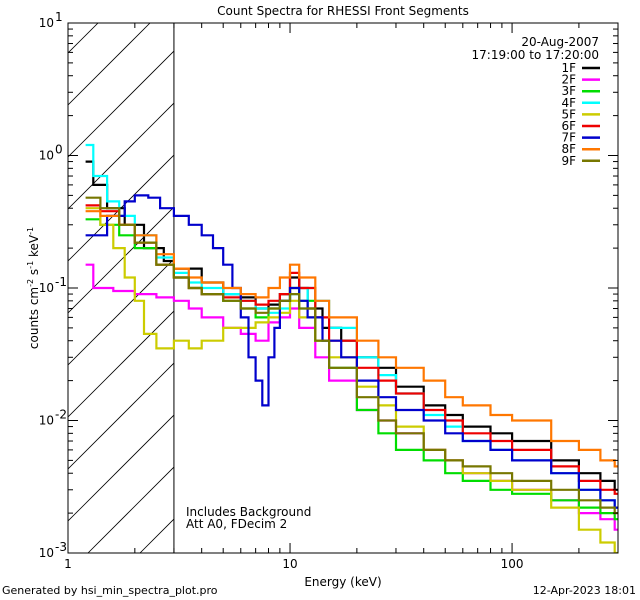  What do you see at coordinates (568, 126) in the screenshot?
I see `legend-label-6F: 6F` at bounding box center [568, 126].